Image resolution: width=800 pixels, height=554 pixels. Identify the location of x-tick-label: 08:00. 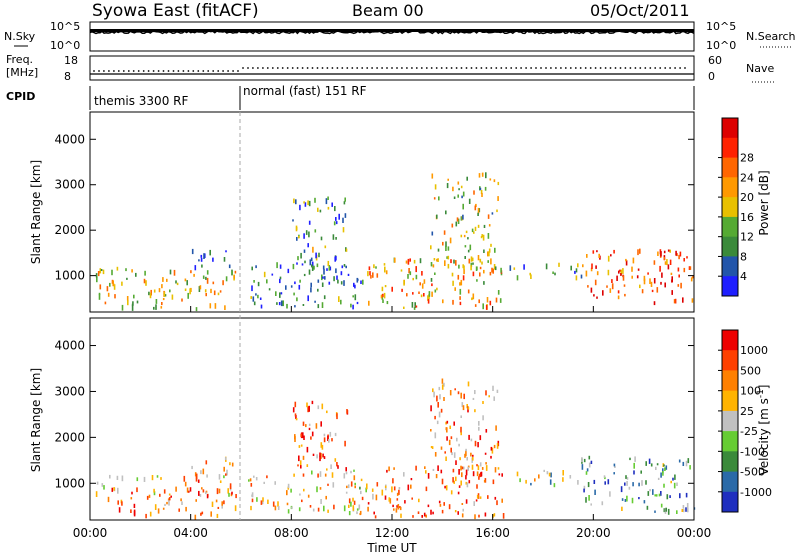
(291, 533).